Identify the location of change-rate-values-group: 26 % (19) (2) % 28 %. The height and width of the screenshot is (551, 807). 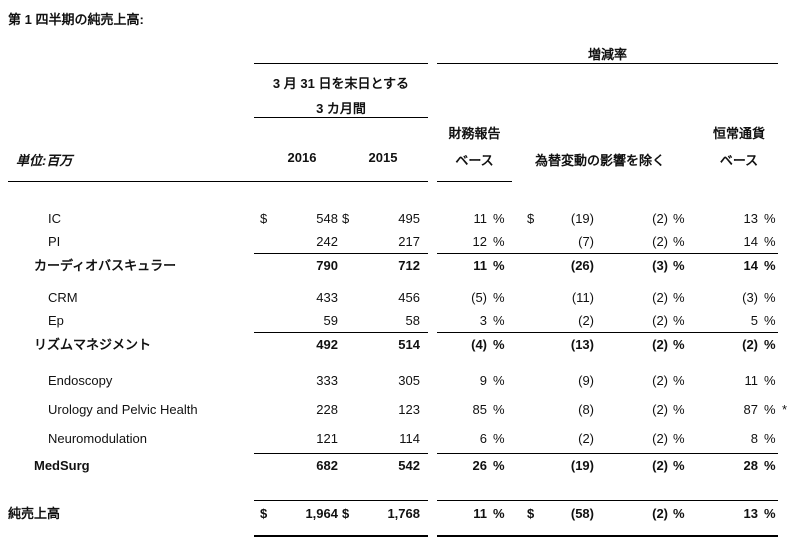
(607, 466).